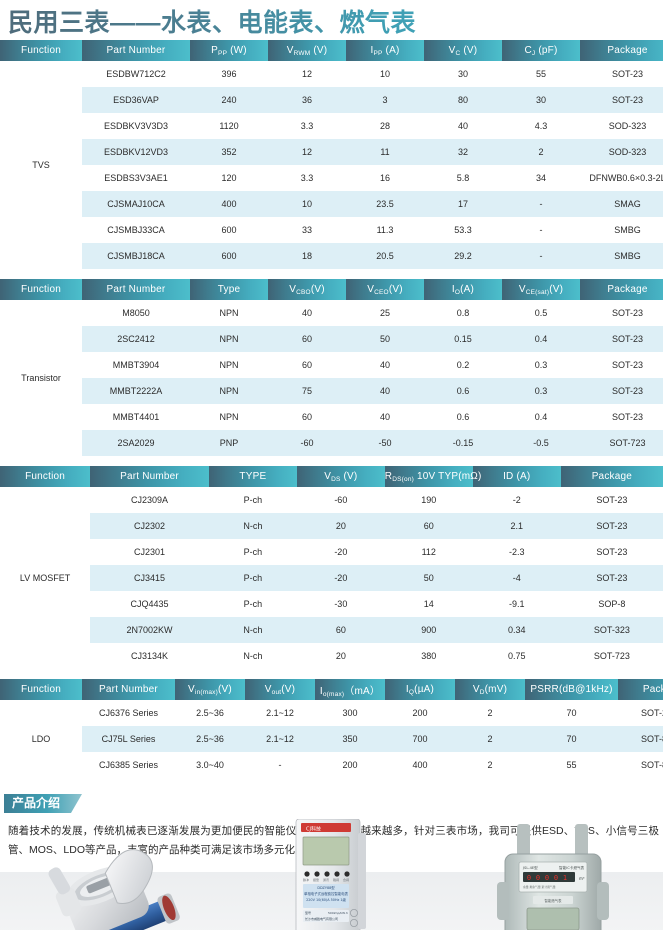  What do you see at coordinates (463, 313) in the screenshot?
I see `table-cell: 0.8` at bounding box center [463, 313].